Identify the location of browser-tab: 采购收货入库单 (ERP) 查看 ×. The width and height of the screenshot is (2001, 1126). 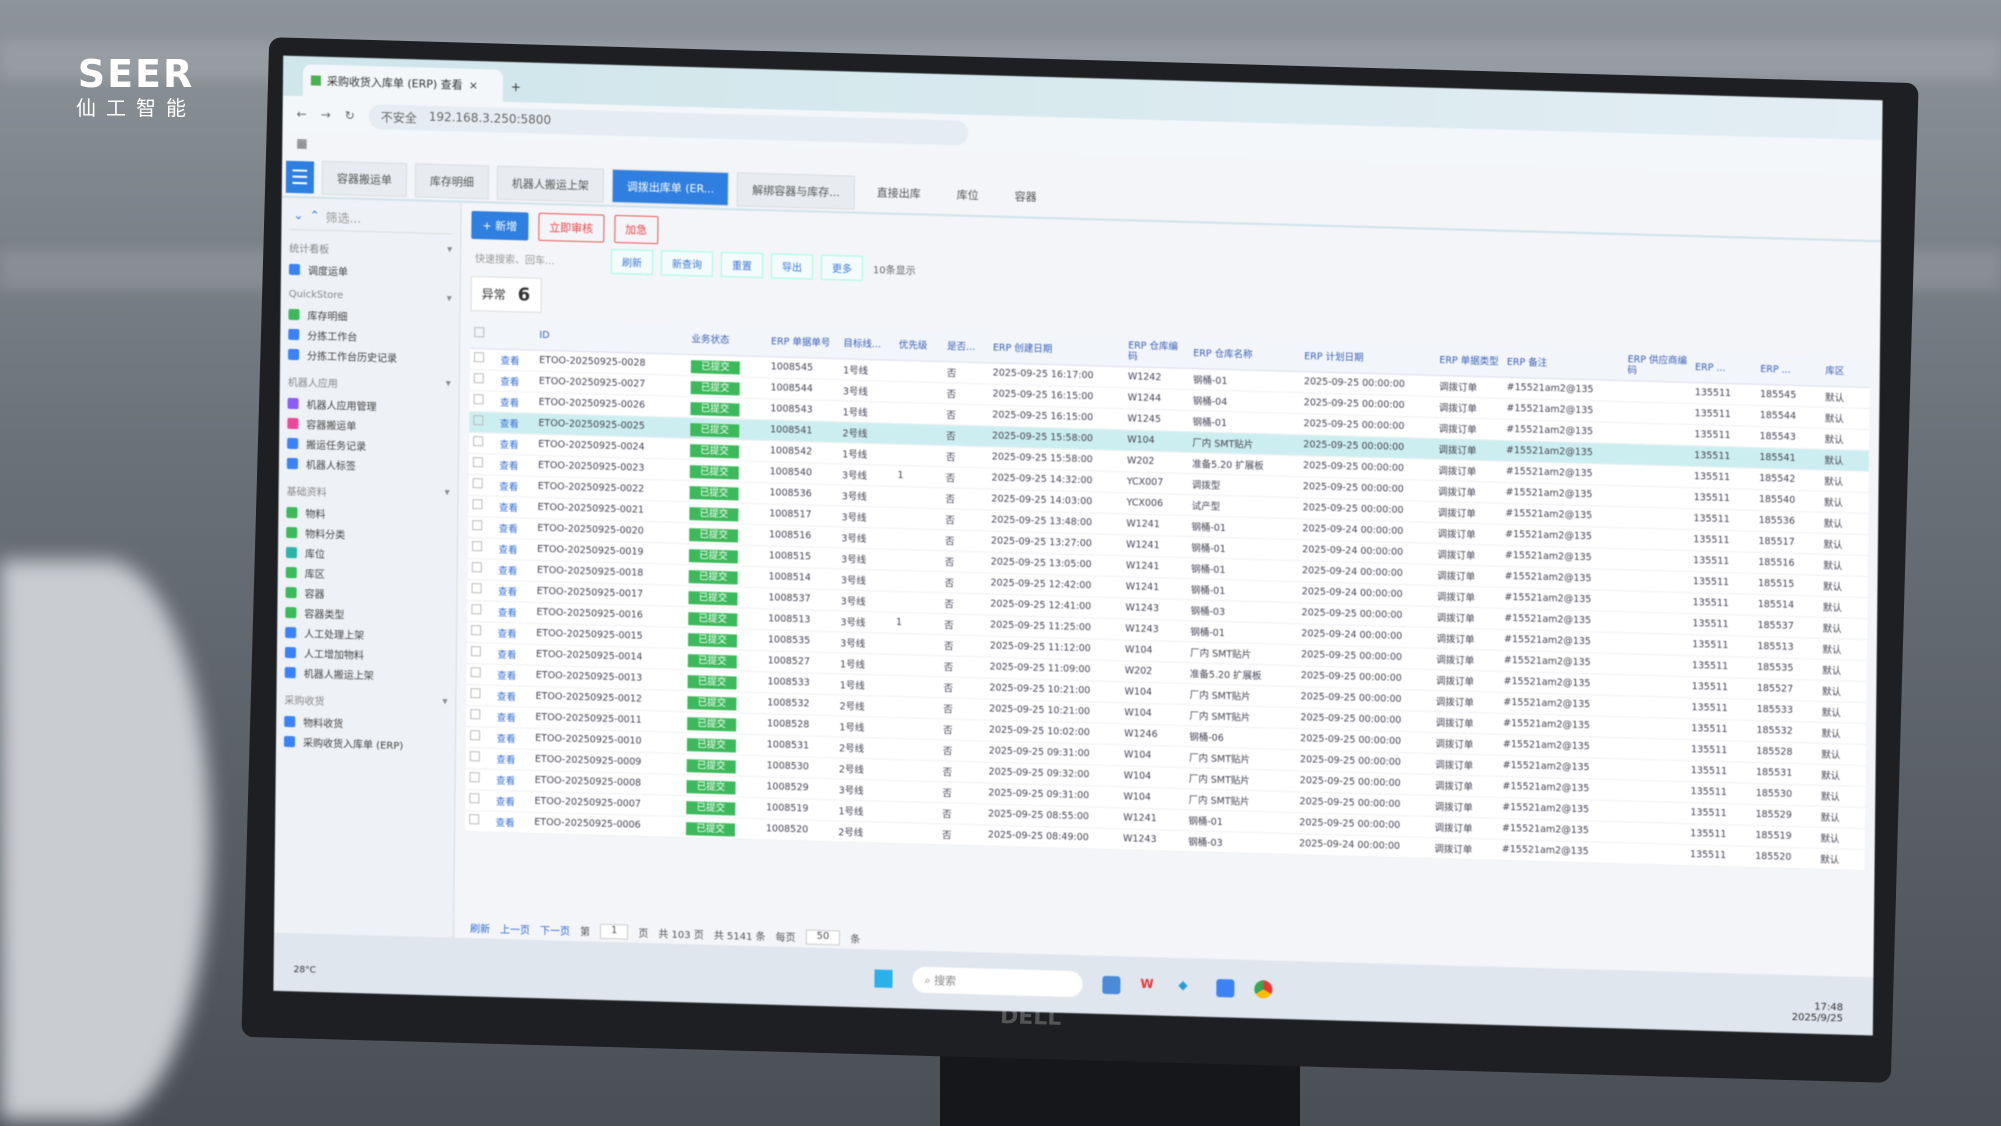
(403, 83).